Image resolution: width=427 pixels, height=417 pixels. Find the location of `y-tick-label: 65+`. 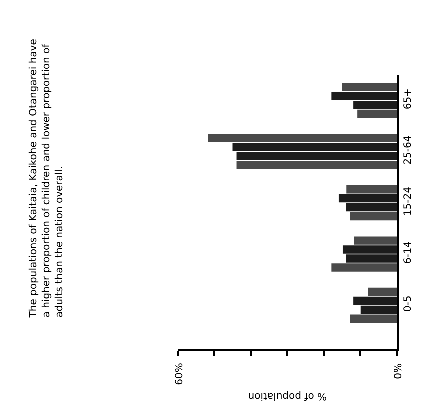

y-tick-label: 65+ is located at coordinates (408, 99).